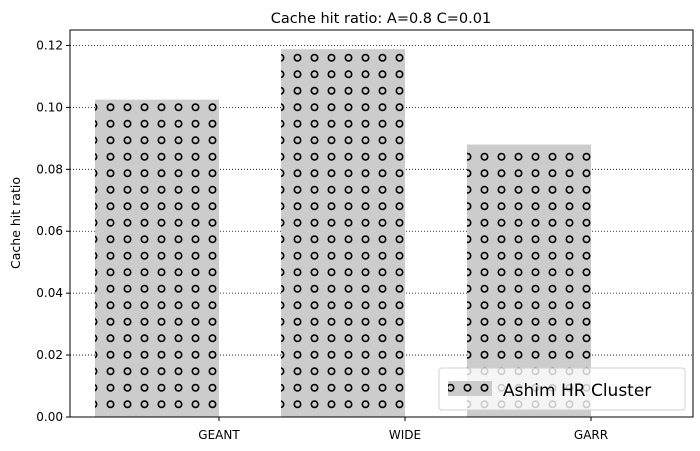  Describe the element at coordinates (405, 435) in the screenshot. I see `x-tick-label: WIDE` at that location.